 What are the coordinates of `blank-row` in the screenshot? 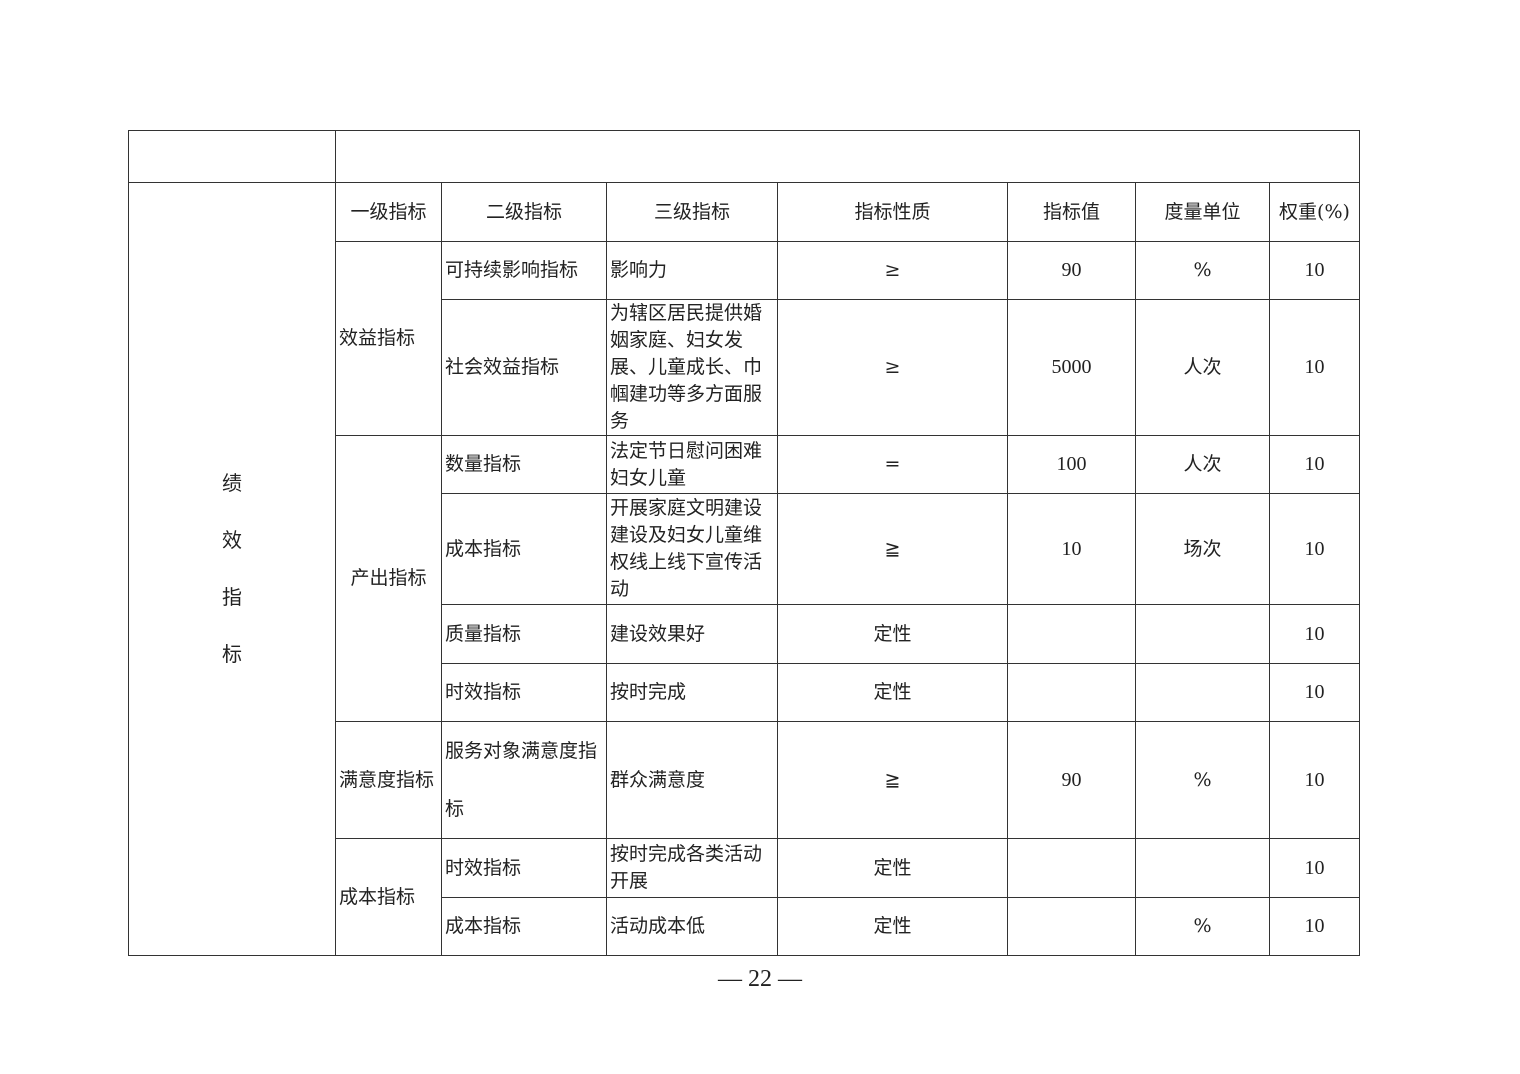 It's located at (744, 156).